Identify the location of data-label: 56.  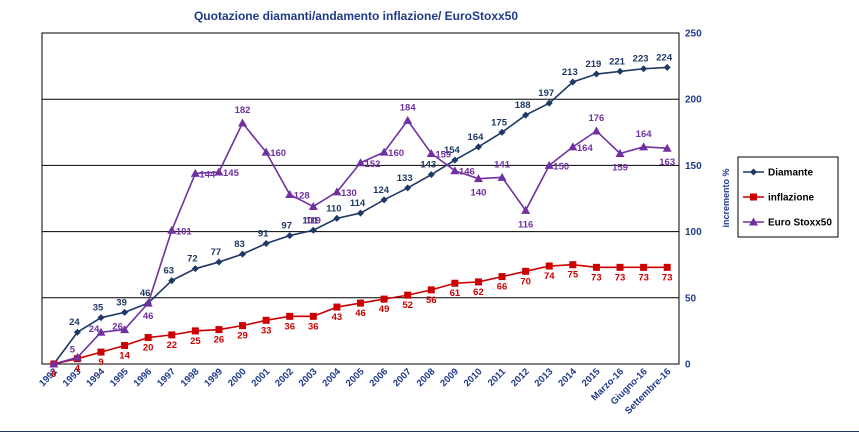
(431, 300).